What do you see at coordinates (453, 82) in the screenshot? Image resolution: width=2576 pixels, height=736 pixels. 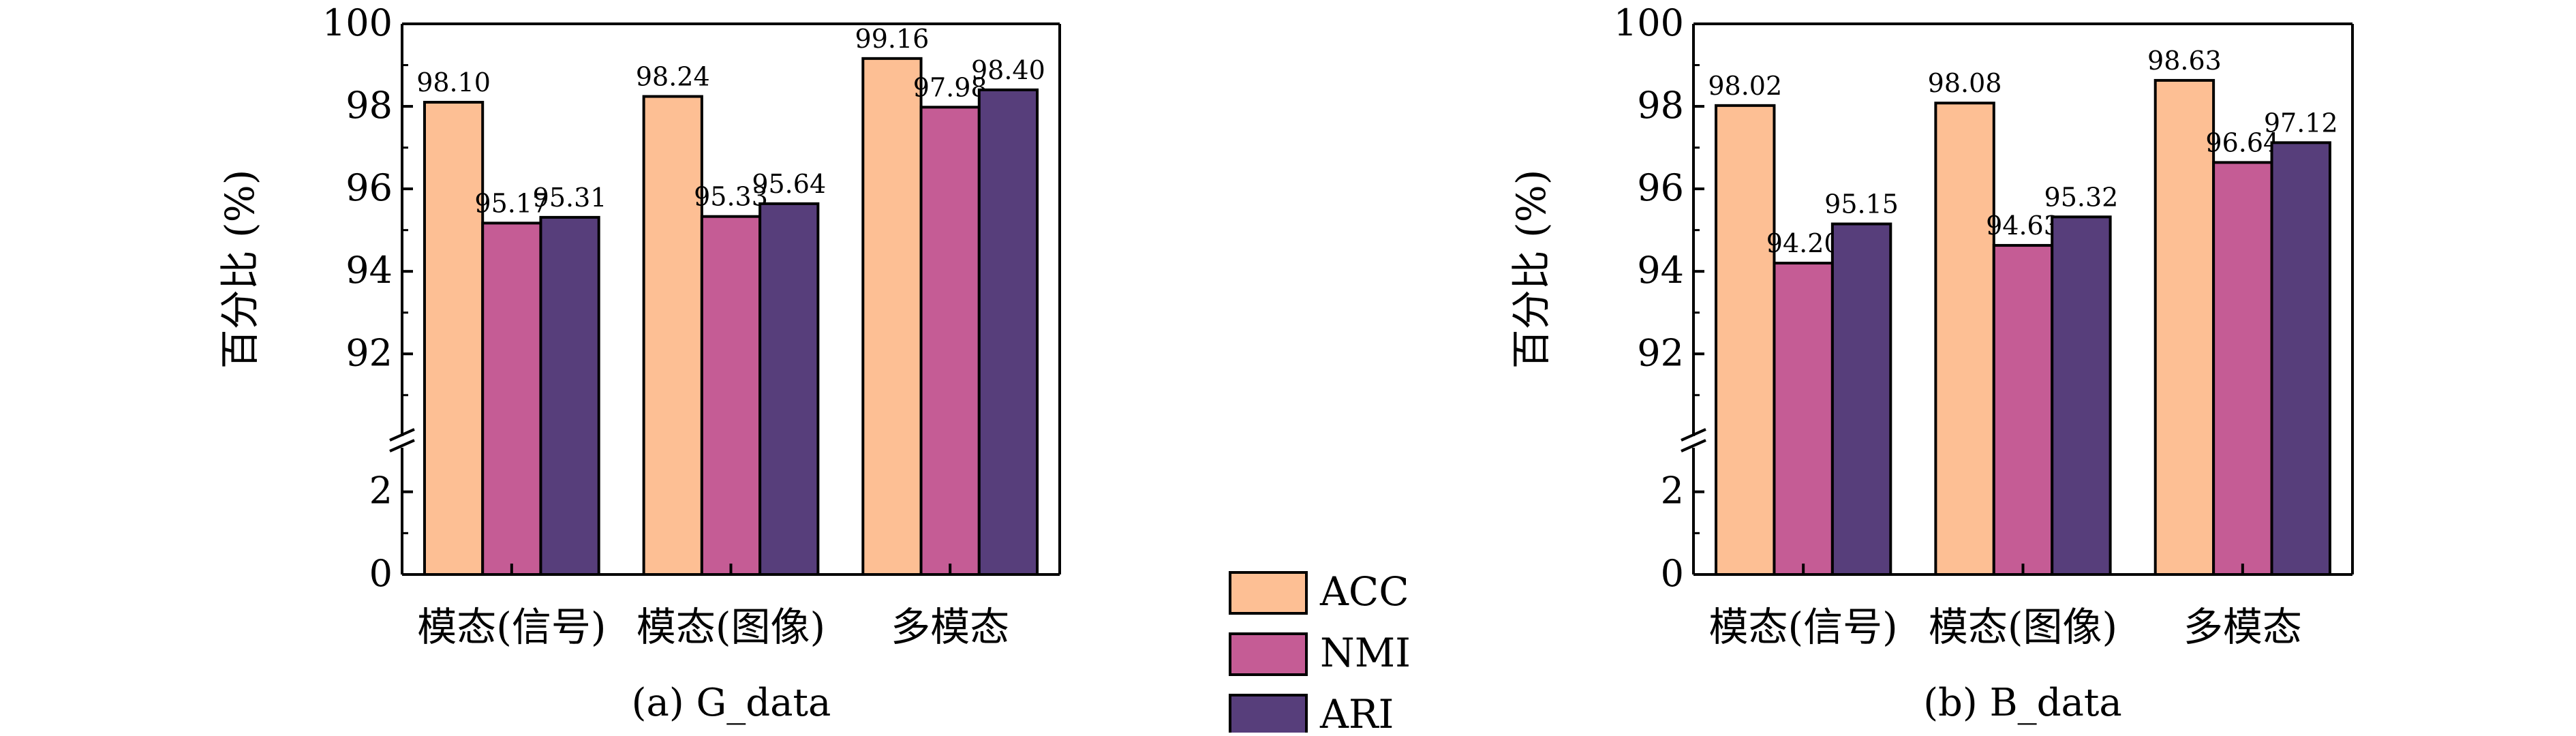 I see `data-label: 98.10` at bounding box center [453, 82].